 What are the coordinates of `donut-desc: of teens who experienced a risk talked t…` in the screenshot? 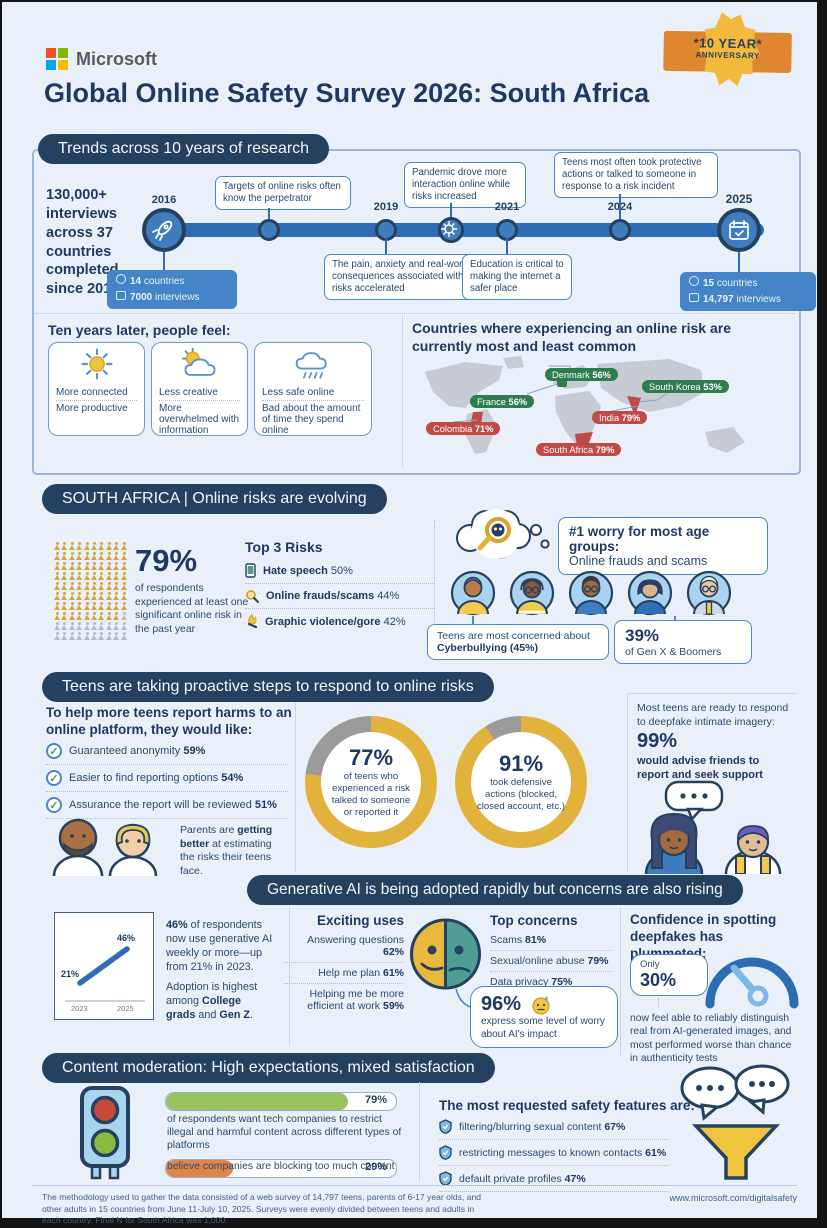 It's located at (371, 794).